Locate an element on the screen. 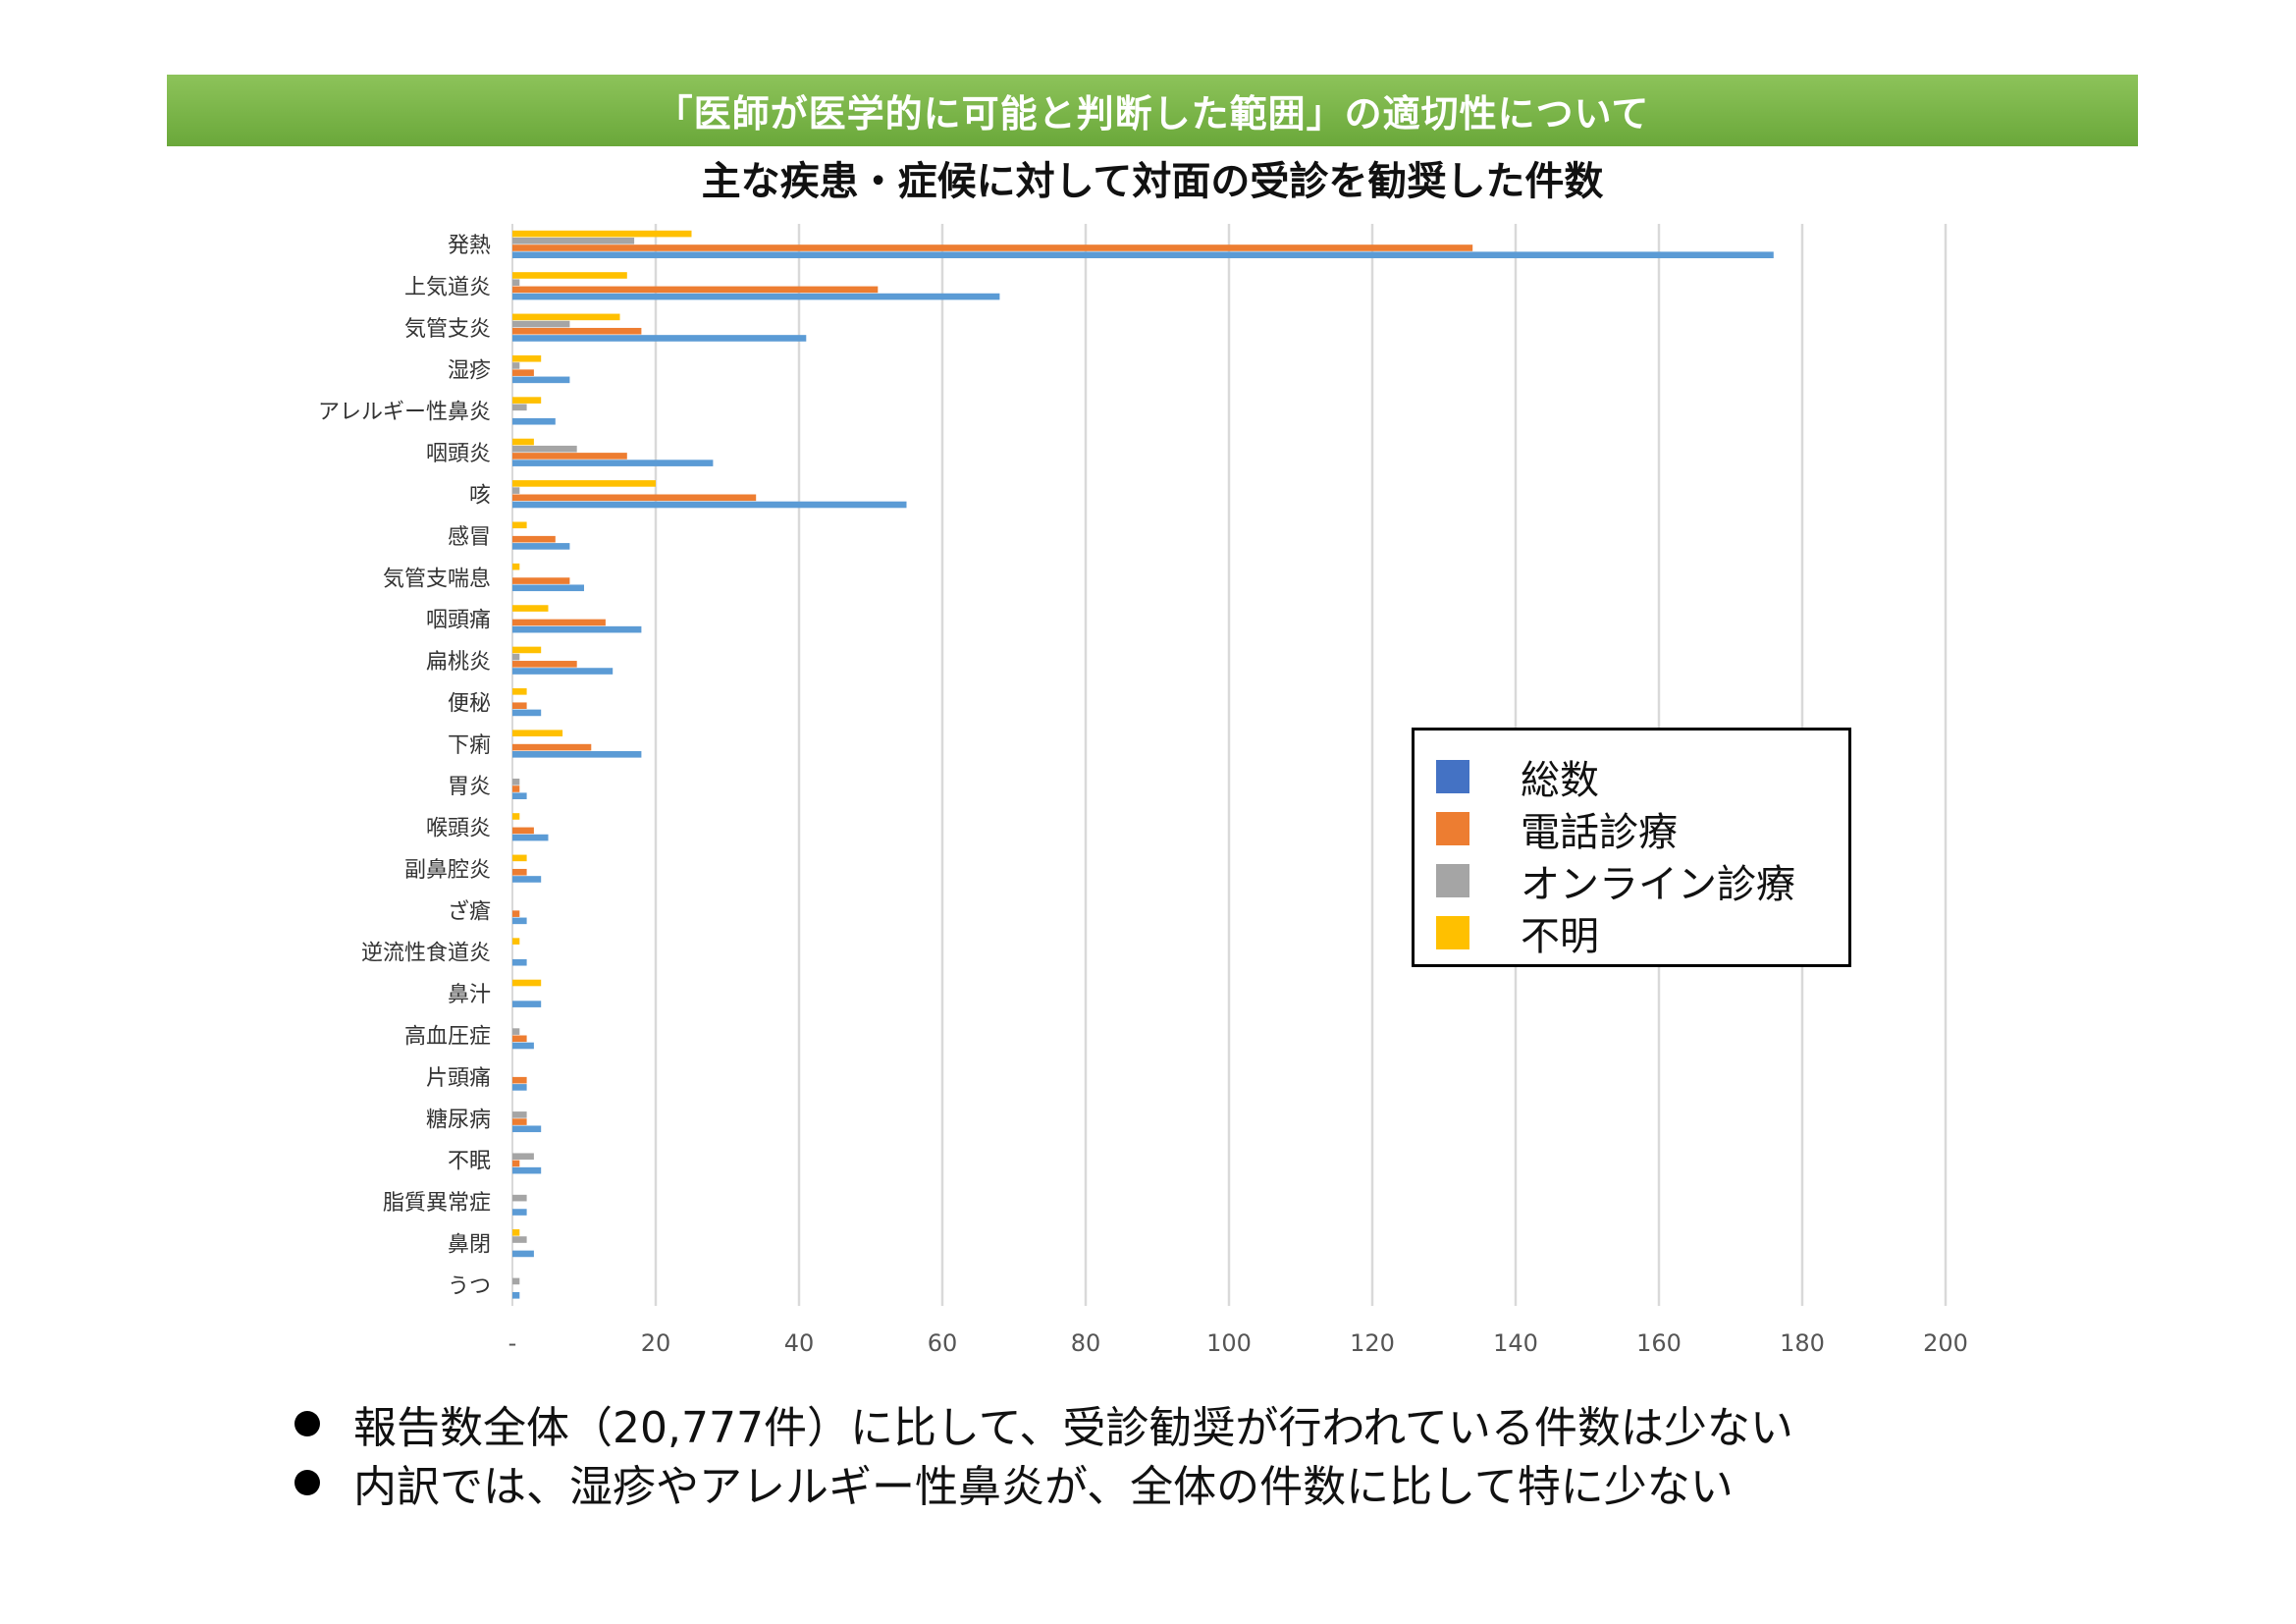  banner-title: 「医師が医学的に可能と判断した範囲」の適切性について is located at coordinates (1152, 113).